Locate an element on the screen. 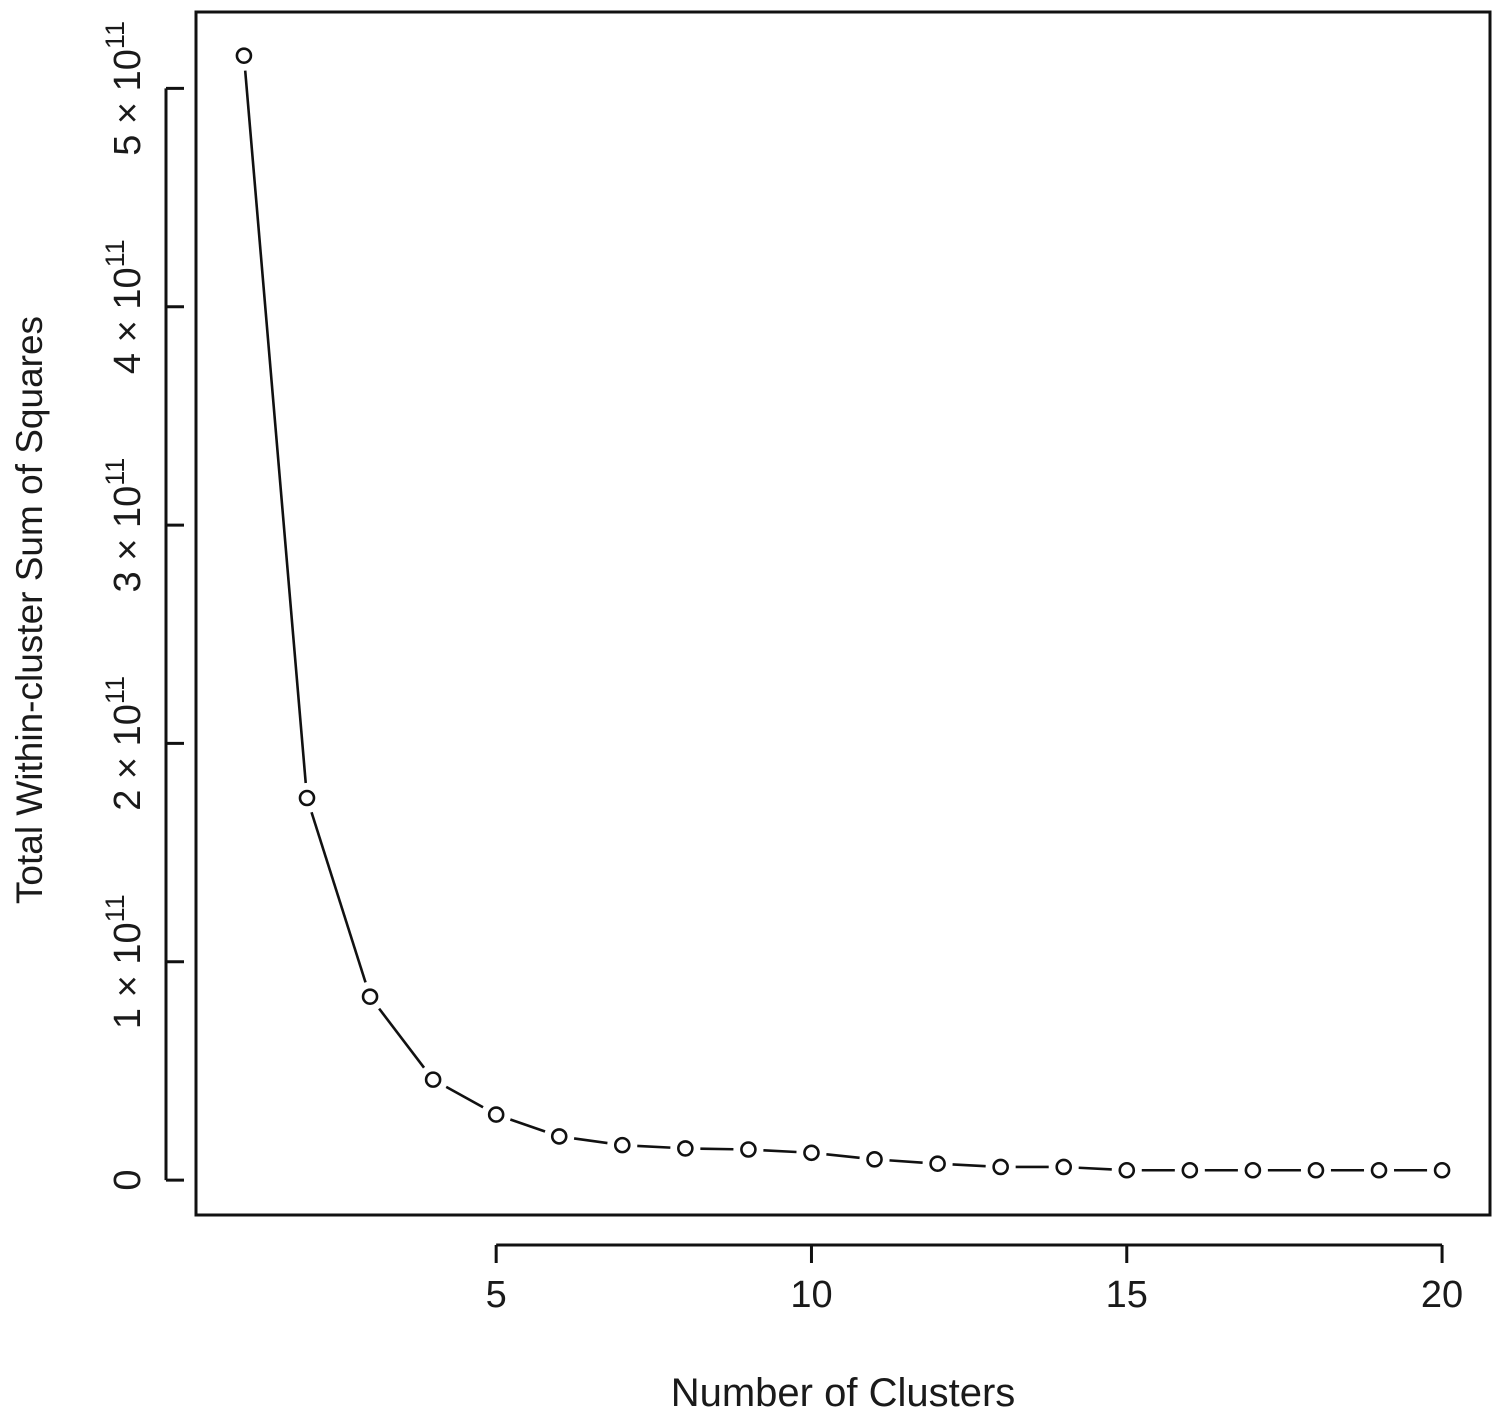  y-tick-label: 0 is located at coordinates (128, 1179).